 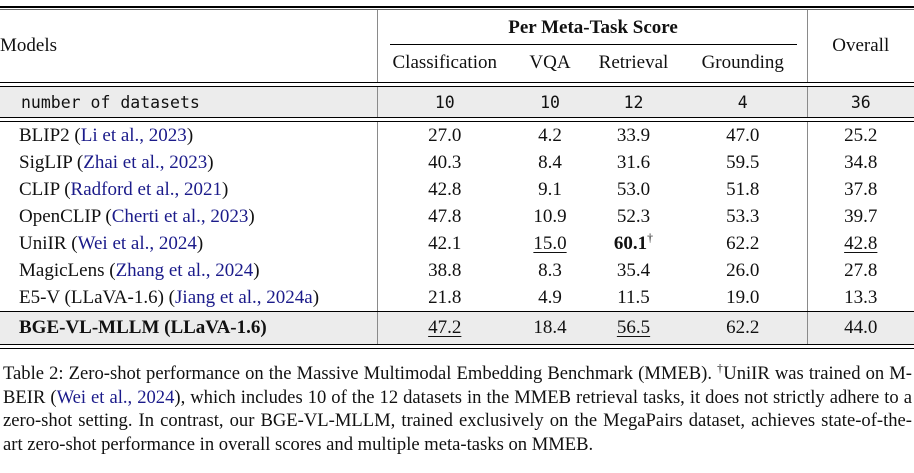 I want to click on col-header-group-cell: Per Meta-Task Score, so click(x=592, y=28).